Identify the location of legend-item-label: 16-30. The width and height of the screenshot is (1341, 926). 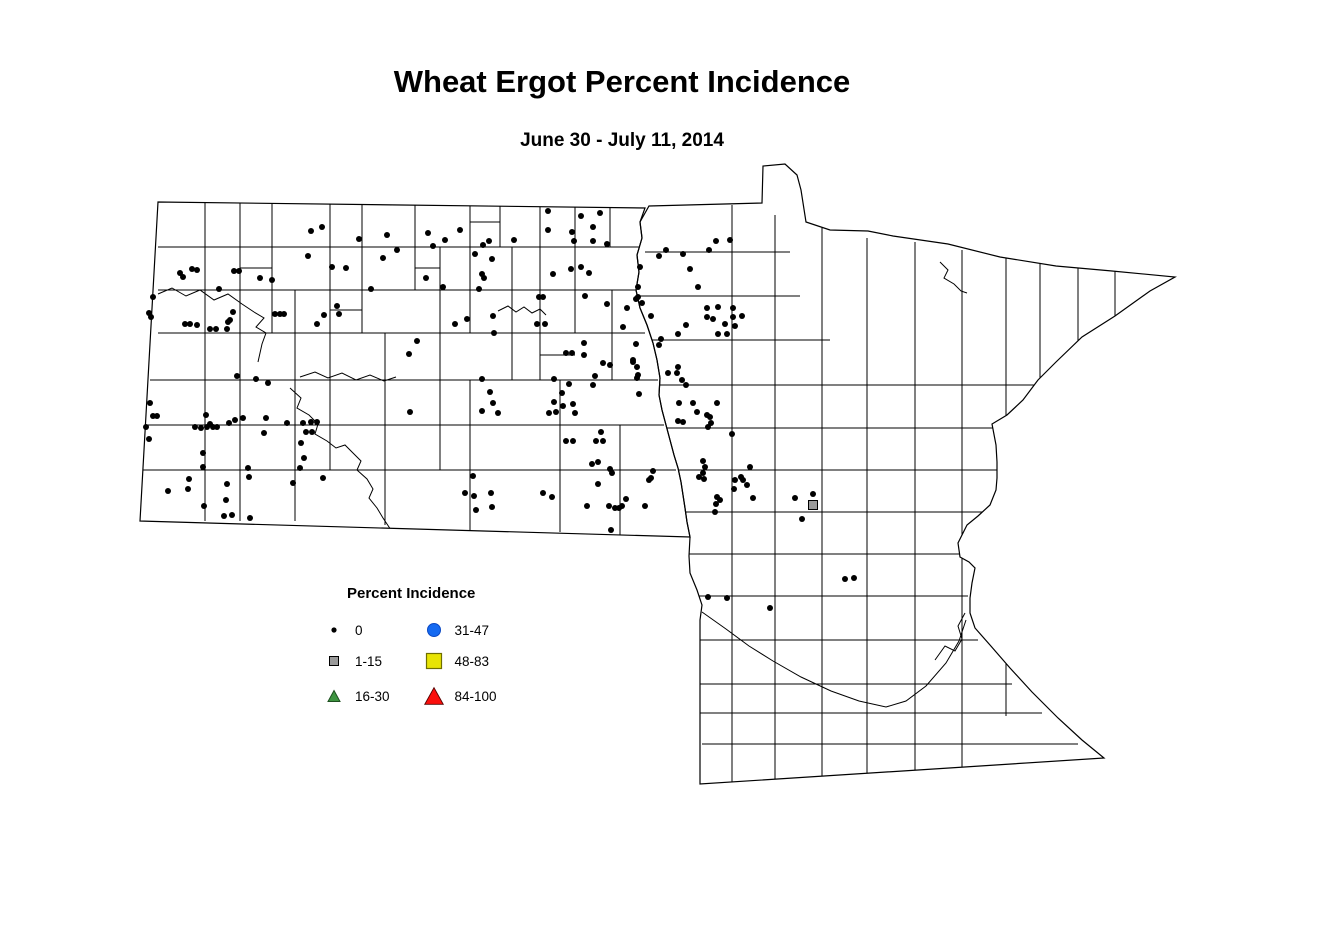
(372, 696).